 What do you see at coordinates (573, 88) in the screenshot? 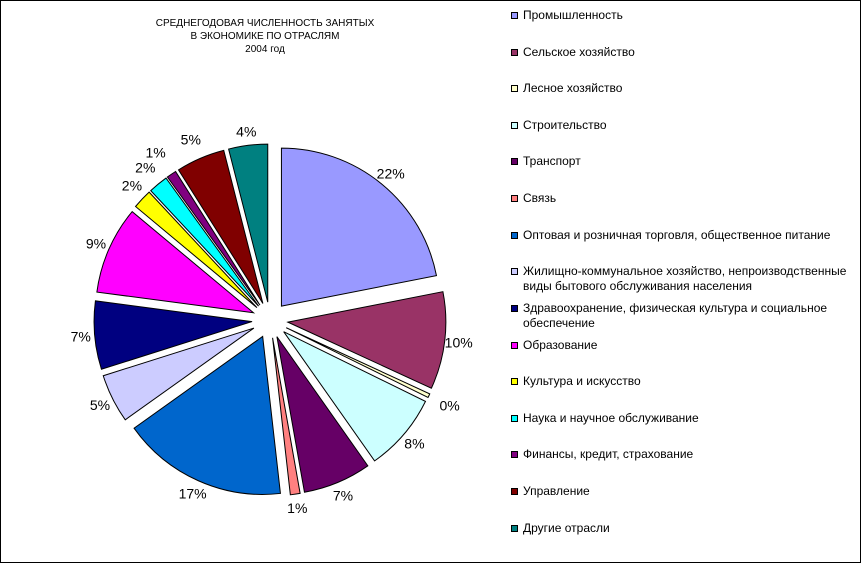
I see `legend-label: Лесное хозяйство` at bounding box center [573, 88].